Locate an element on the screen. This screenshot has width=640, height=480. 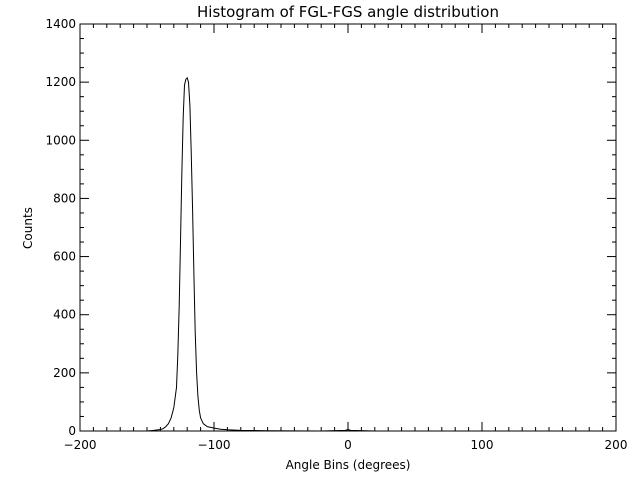
chart-title: Histogram of FGL-FGS angle distribution is located at coordinates (348, 12).